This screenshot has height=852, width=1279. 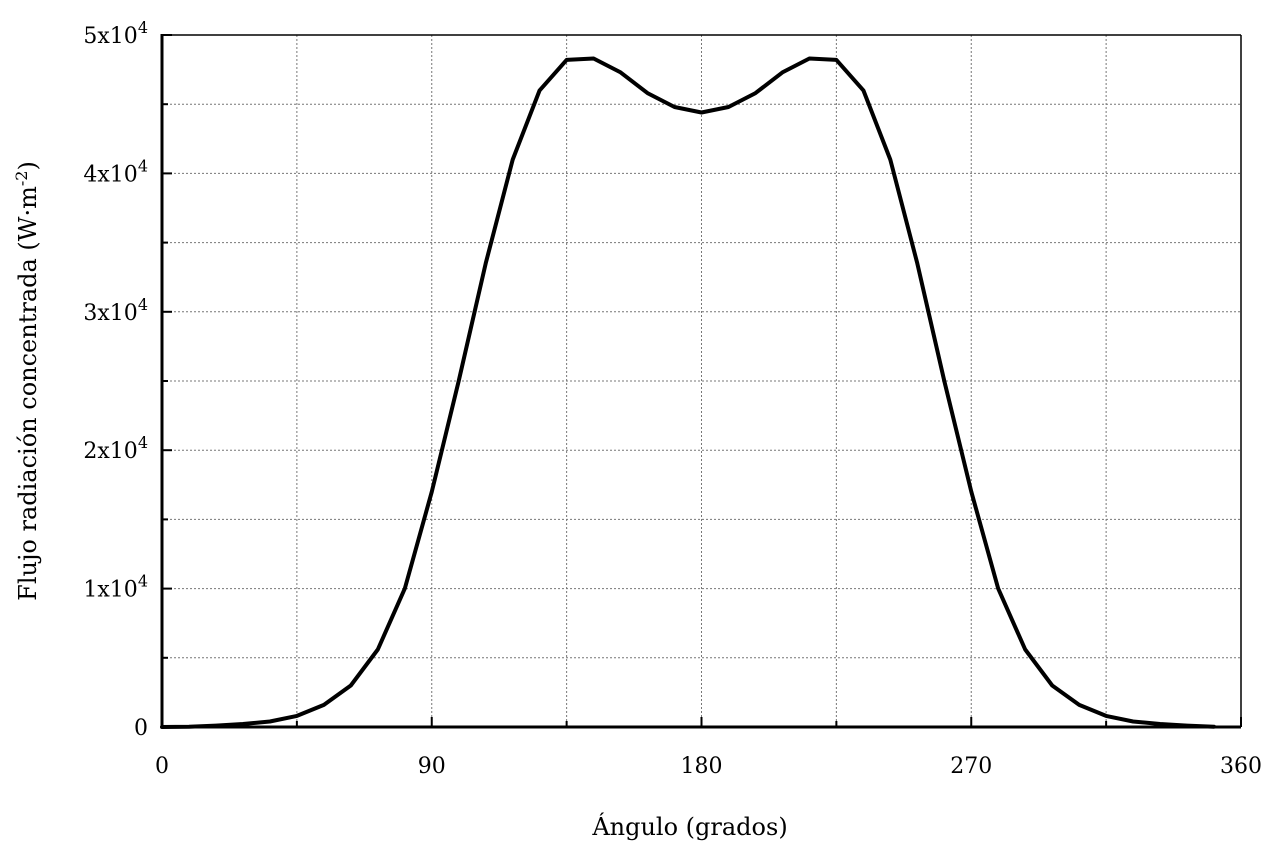 What do you see at coordinates (110, 36) in the screenshot?
I see `y-tick-label-base: 5x10` at bounding box center [110, 36].